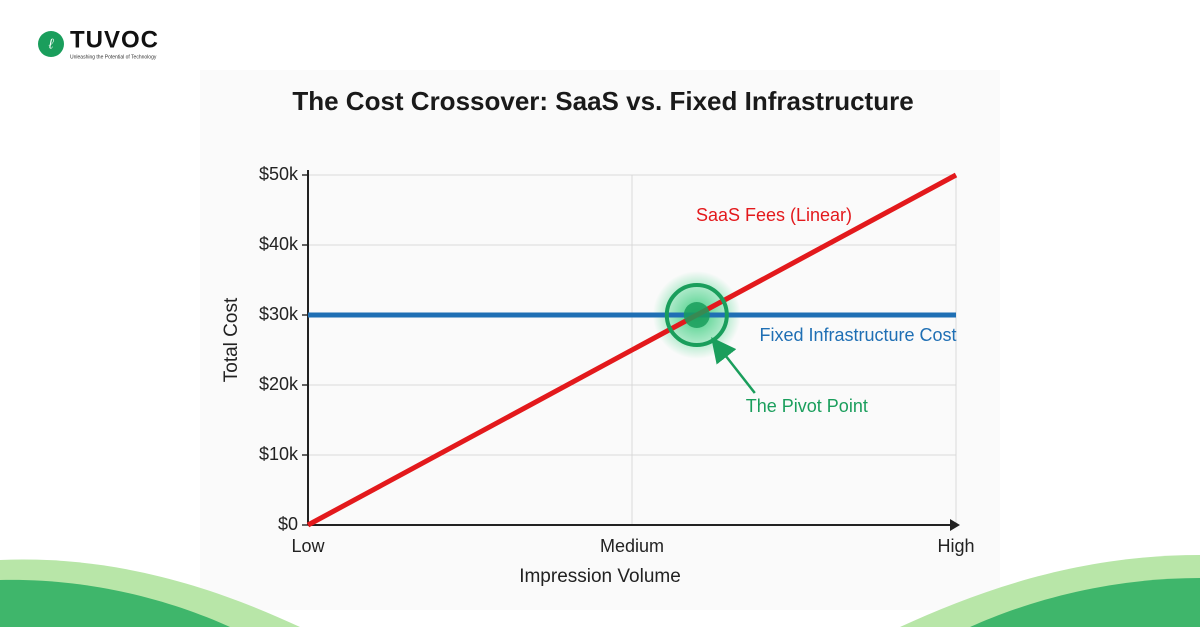 The width and height of the screenshot is (1200, 627). Describe the element at coordinates (733, 365) in the screenshot. I see `pivot-arrow` at that location.